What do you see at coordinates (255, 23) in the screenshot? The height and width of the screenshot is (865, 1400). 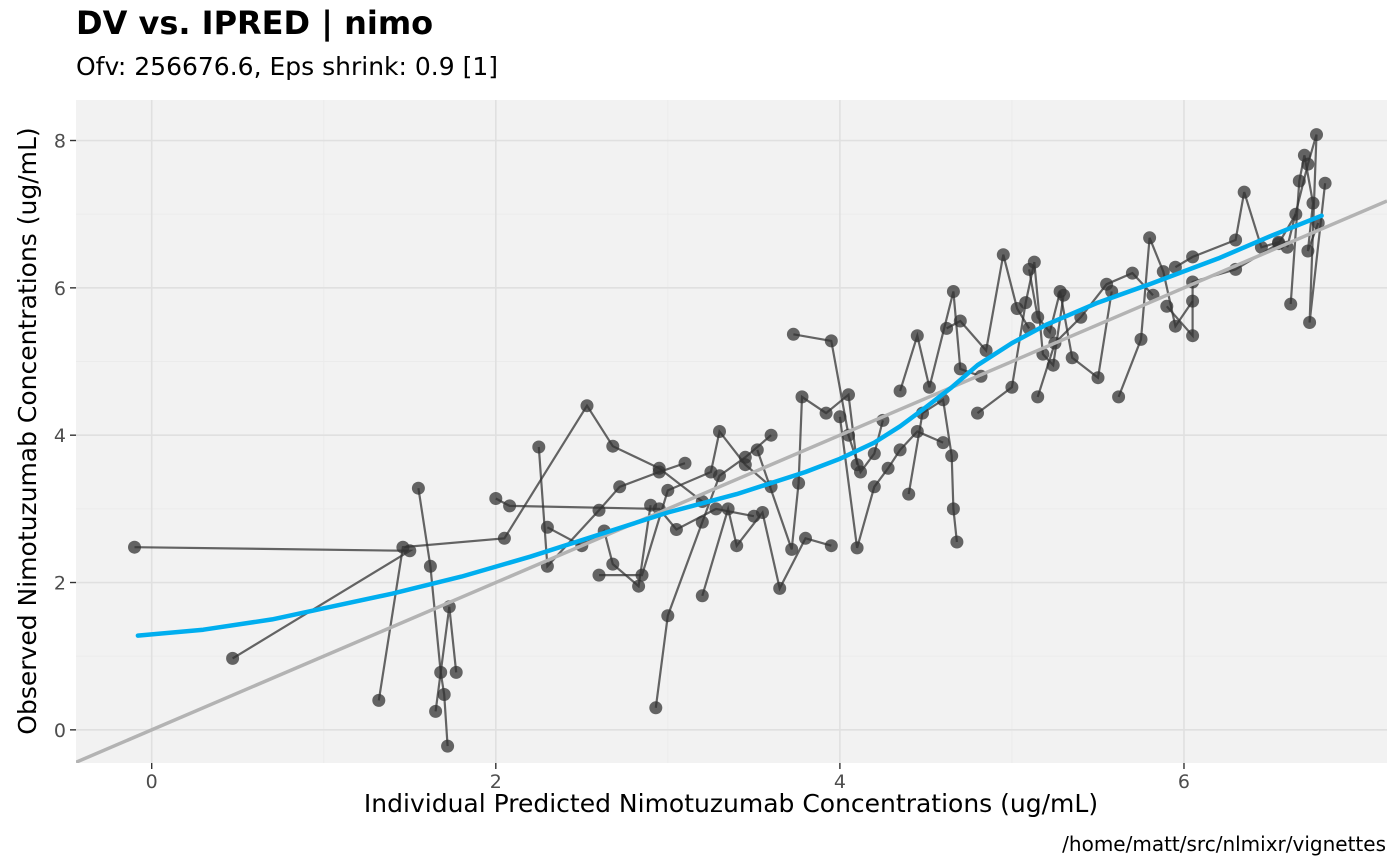 I see `chart-title: DV vs. IPRED | nimo` at bounding box center [255, 23].